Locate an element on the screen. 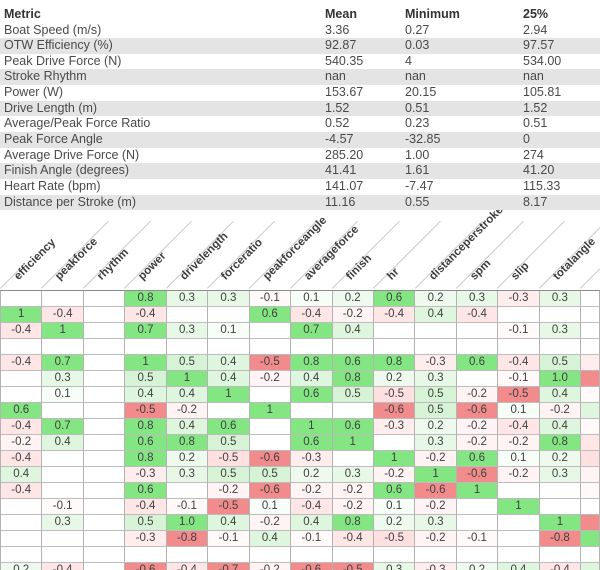  summary-metric-label: Average/Peak Force Ratio is located at coordinates (77, 123).